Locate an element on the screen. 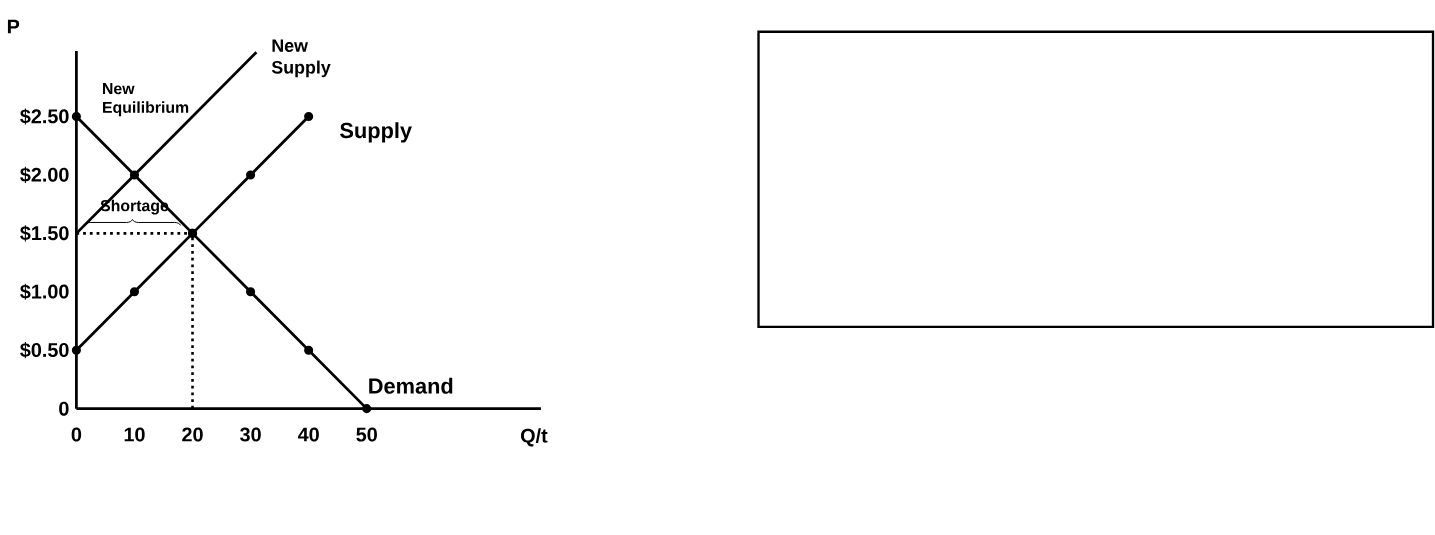 The image size is (1435, 535). y-tick-label: $0.50 is located at coordinates (44, 350).